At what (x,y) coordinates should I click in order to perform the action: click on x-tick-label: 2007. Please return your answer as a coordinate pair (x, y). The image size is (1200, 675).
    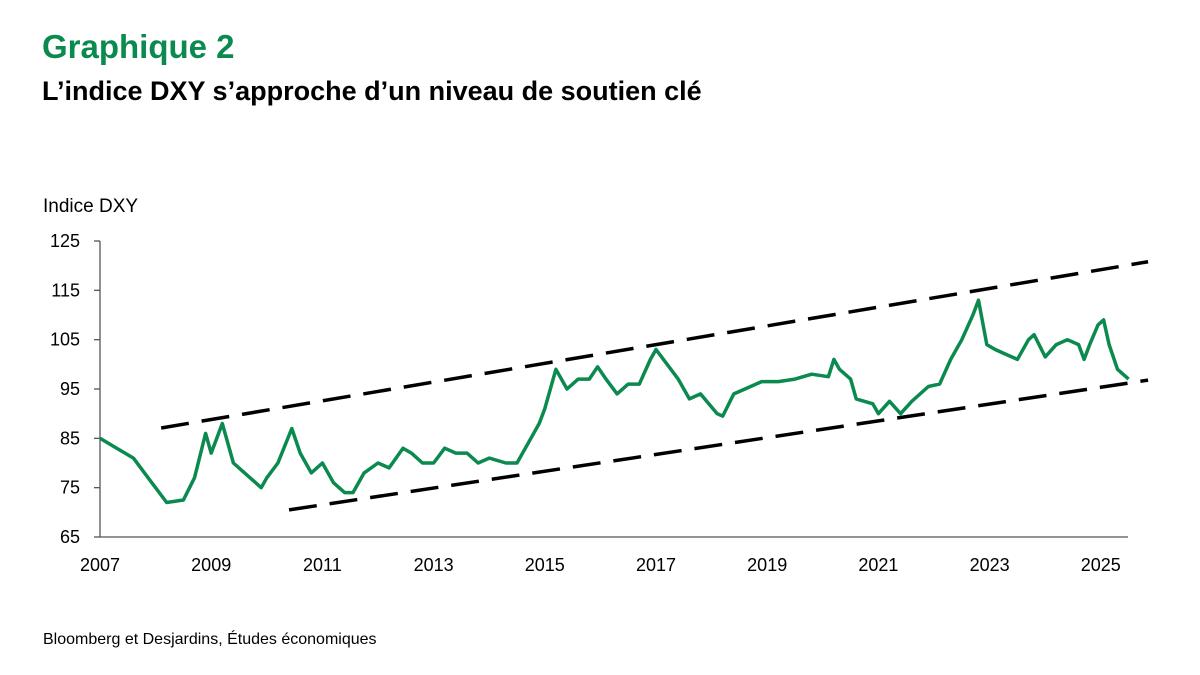
    Looking at the image, I should click on (100, 565).